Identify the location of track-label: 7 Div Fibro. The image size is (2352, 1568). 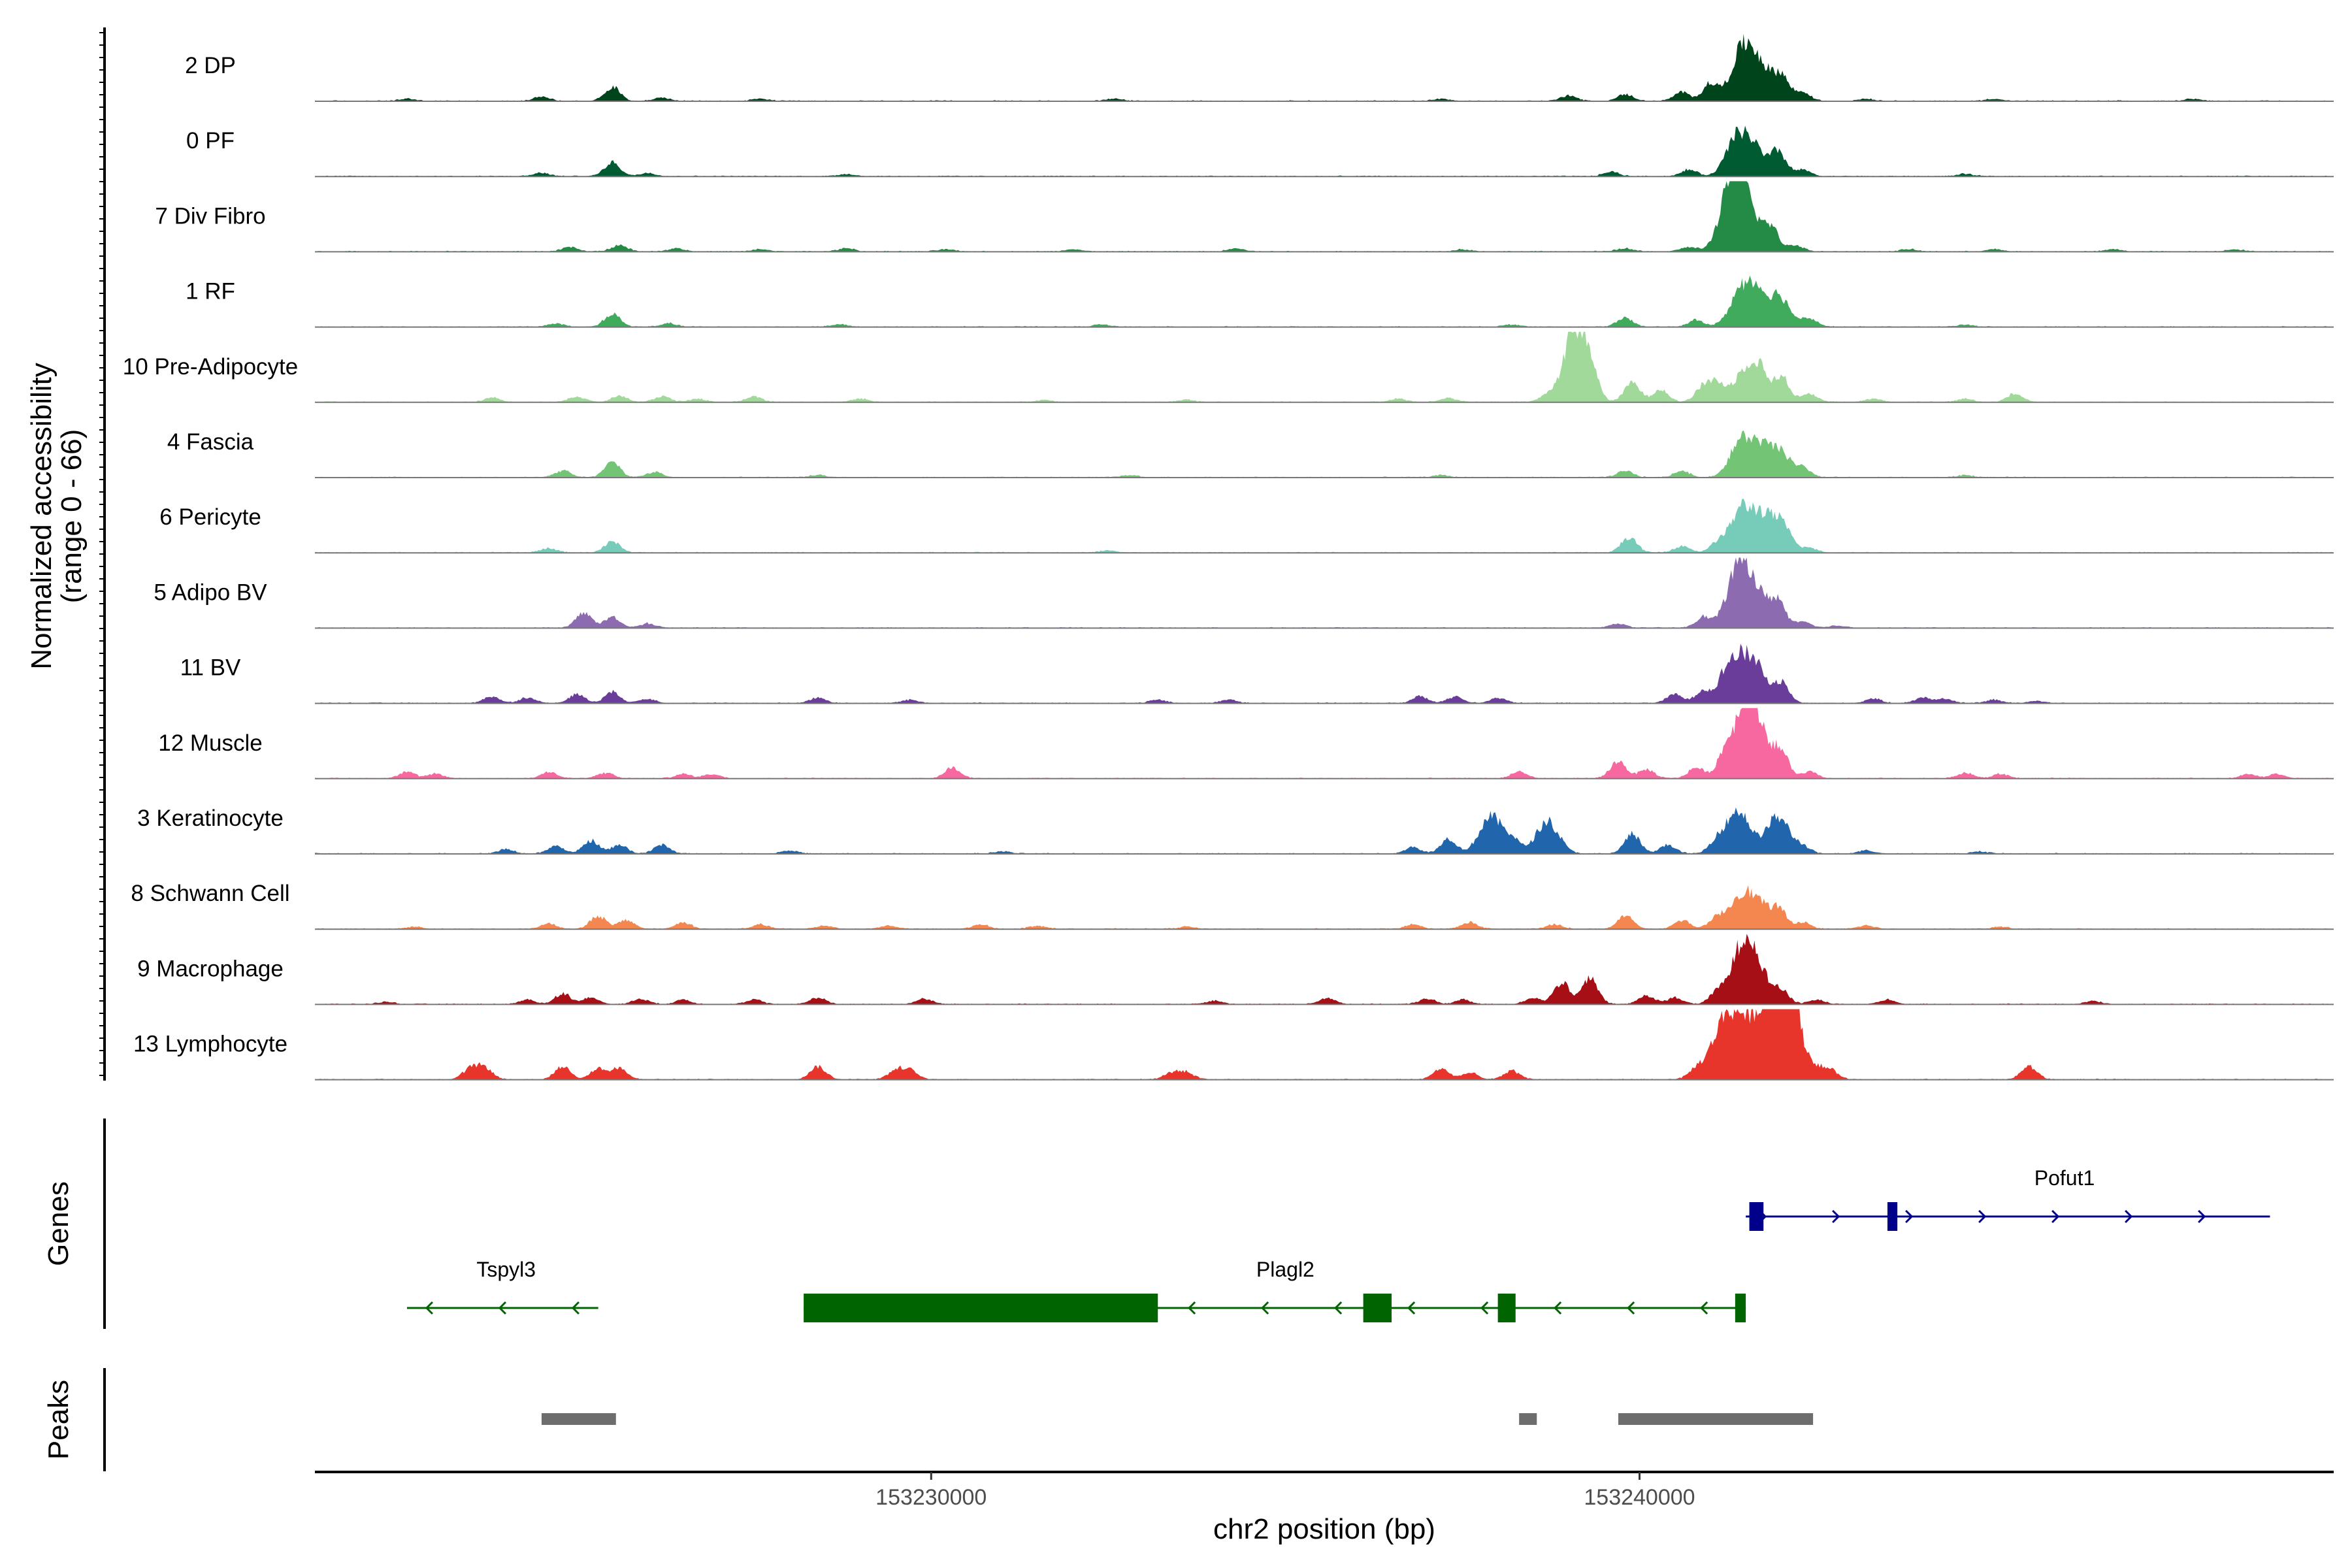
(210, 216).